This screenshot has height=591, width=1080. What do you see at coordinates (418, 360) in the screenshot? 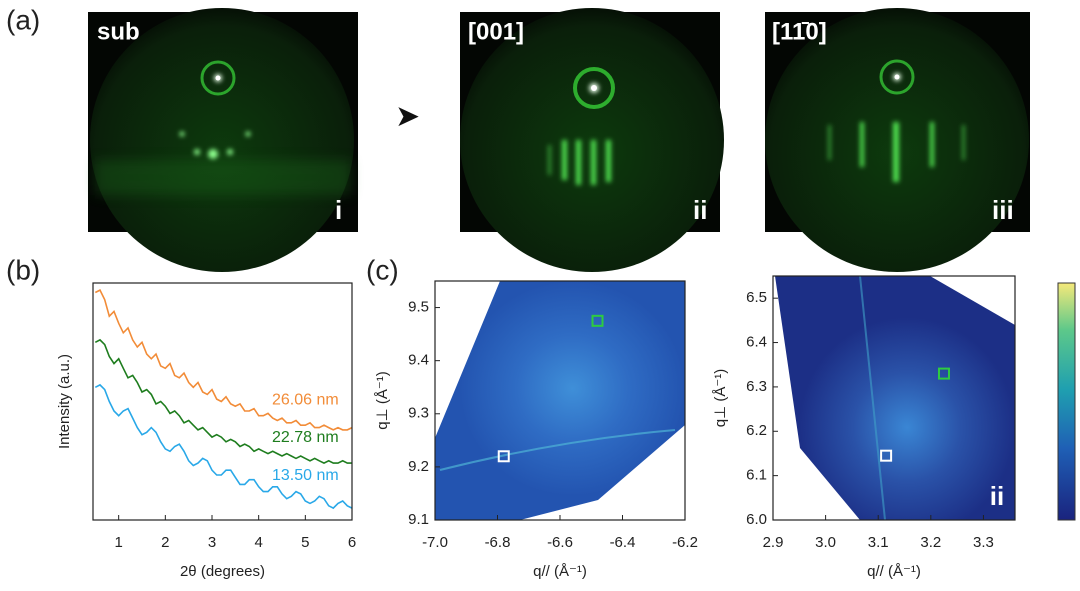
I see `y-tick-label: 9.4` at bounding box center [418, 360].